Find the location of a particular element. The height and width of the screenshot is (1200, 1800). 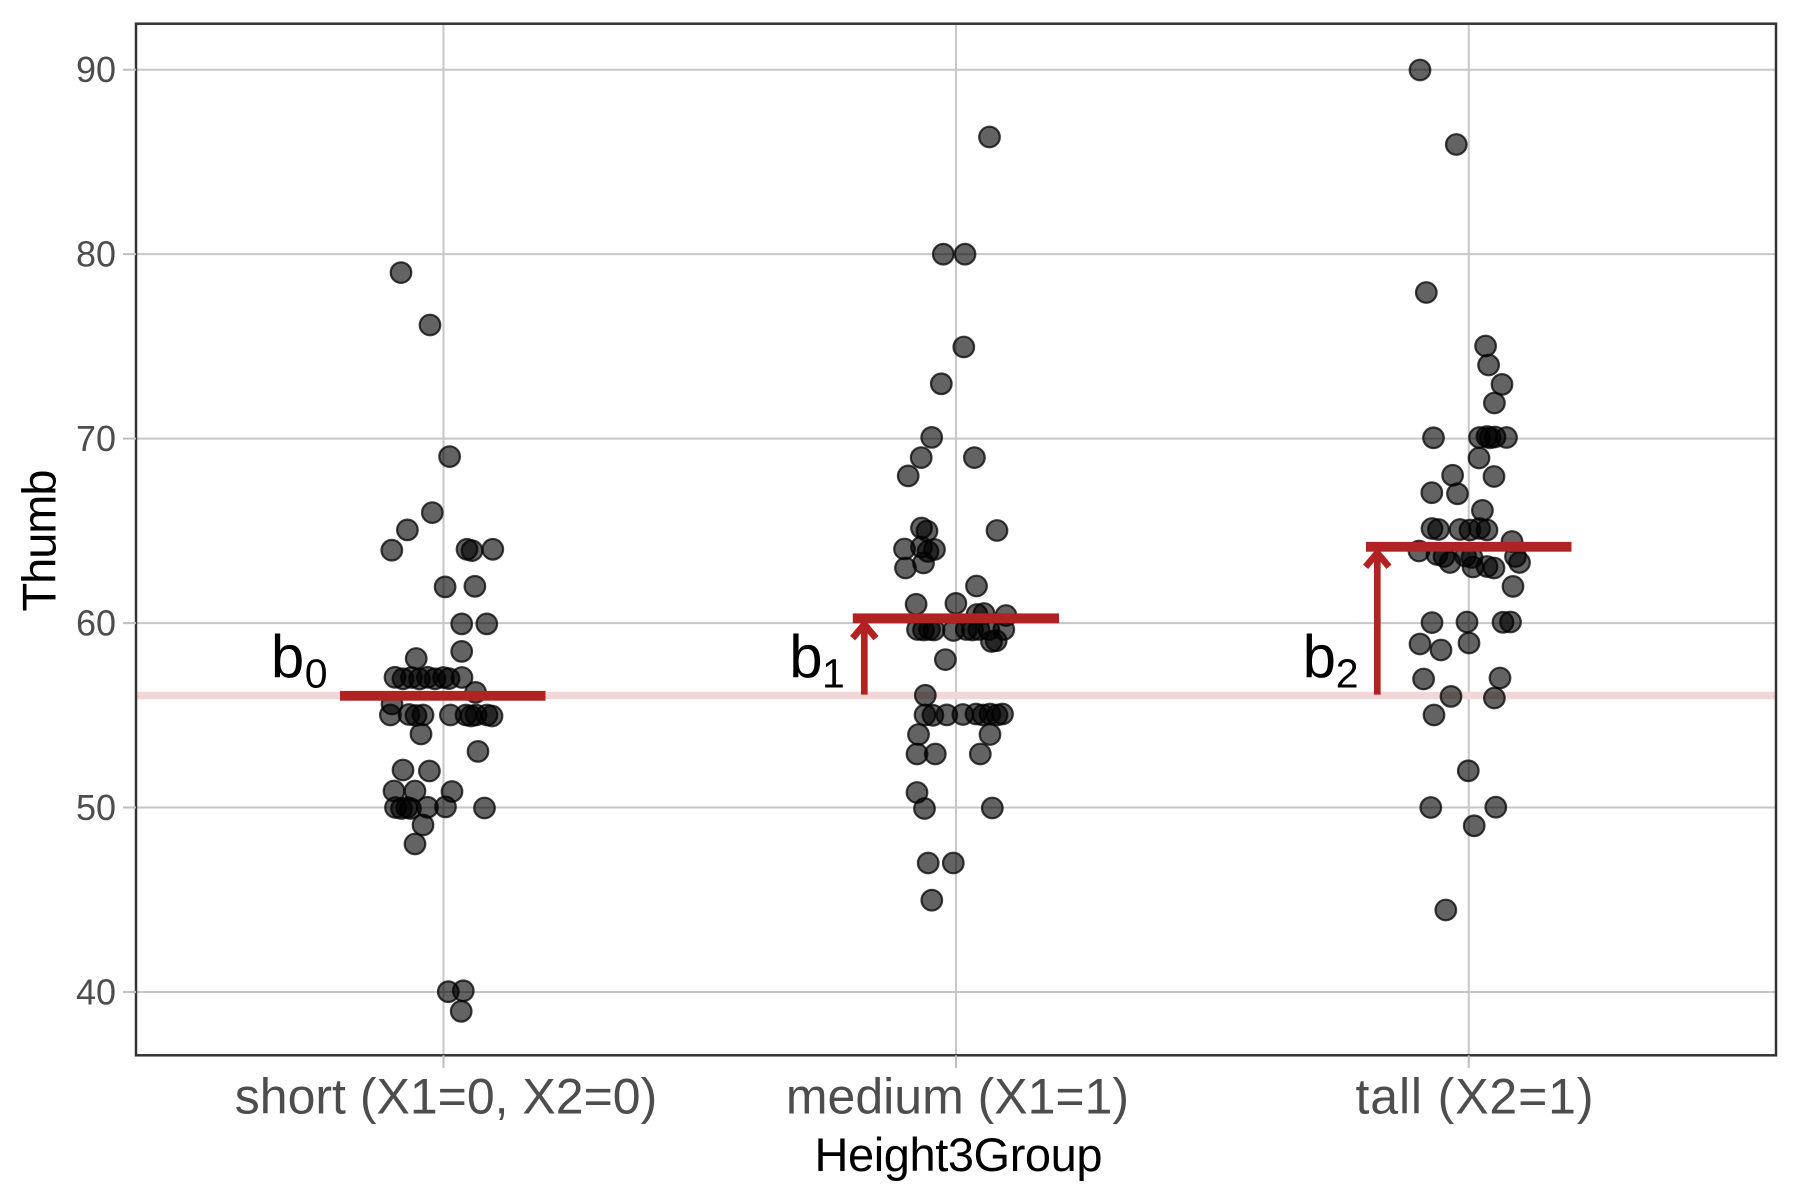

svg-text: 80 is located at coordinates (96, 254).